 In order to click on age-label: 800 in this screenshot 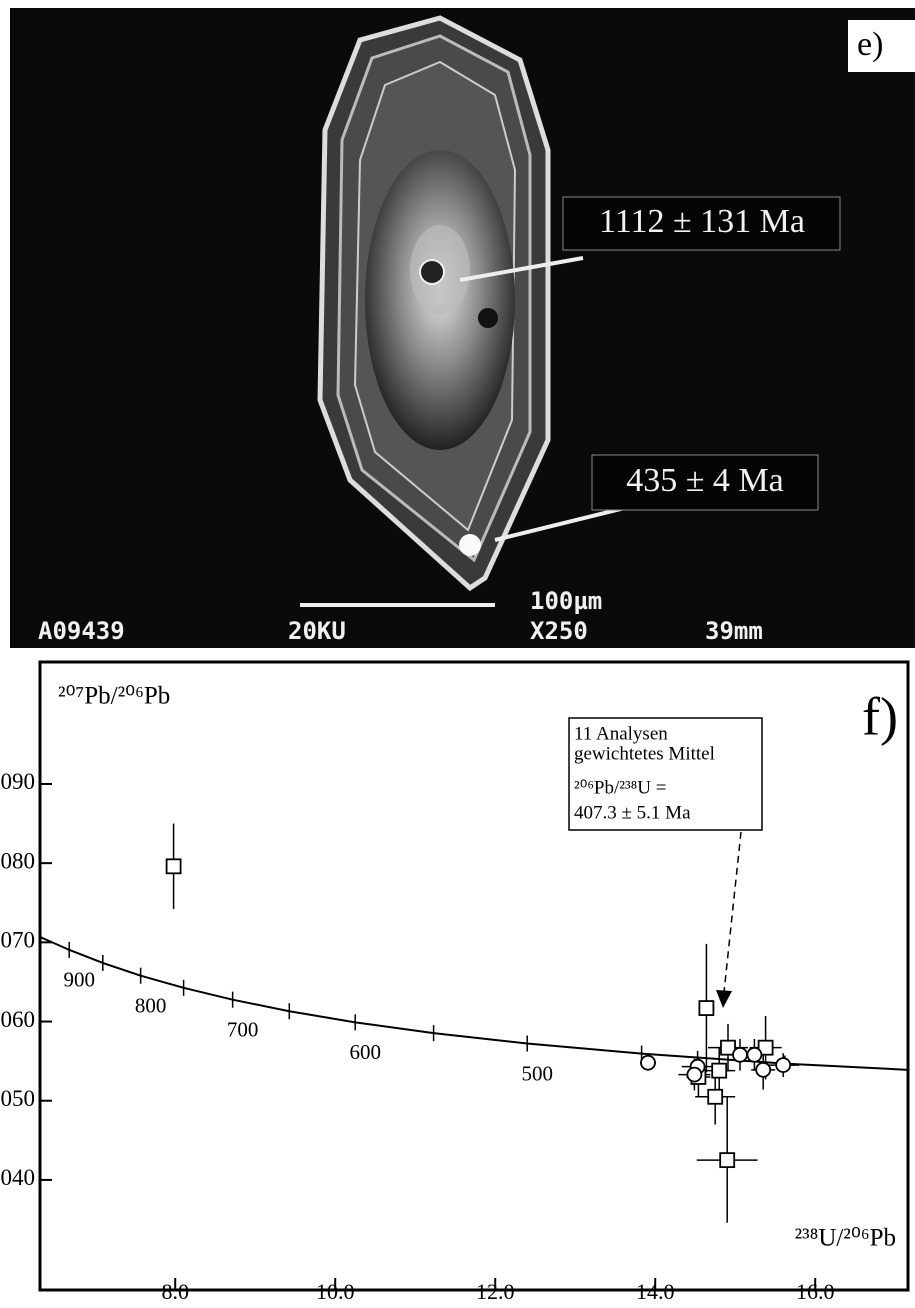, I will do `click(151, 1005)`.